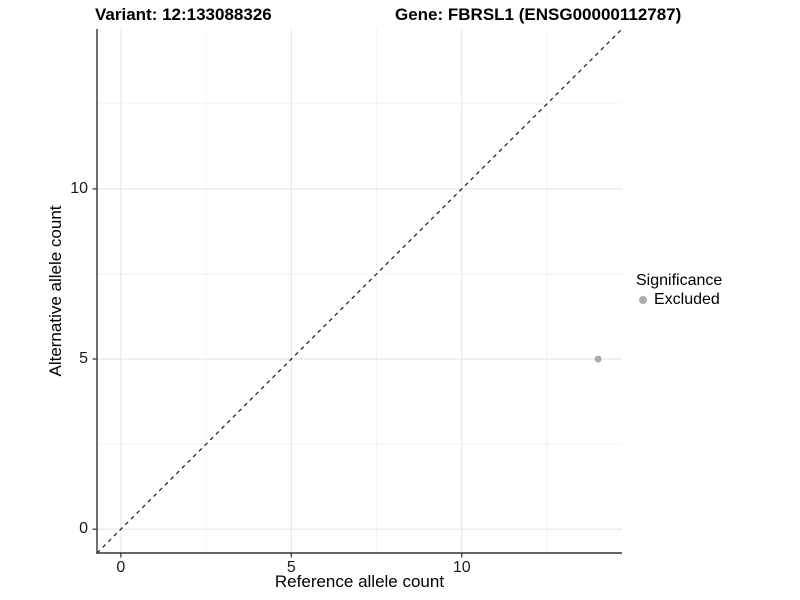  I want to click on legend-point-swatch-icon, so click(643, 299).